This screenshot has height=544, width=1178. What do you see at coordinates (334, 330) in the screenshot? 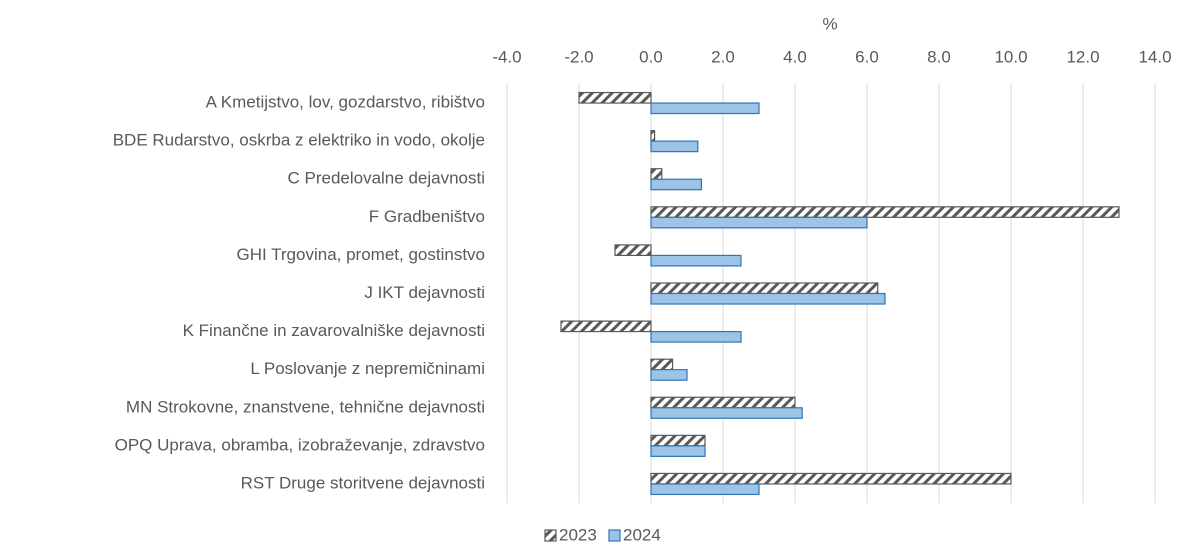
I see `y-tick-label: K Finančne in zavarovalniške dejavnosti` at bounding box center [334, 330].